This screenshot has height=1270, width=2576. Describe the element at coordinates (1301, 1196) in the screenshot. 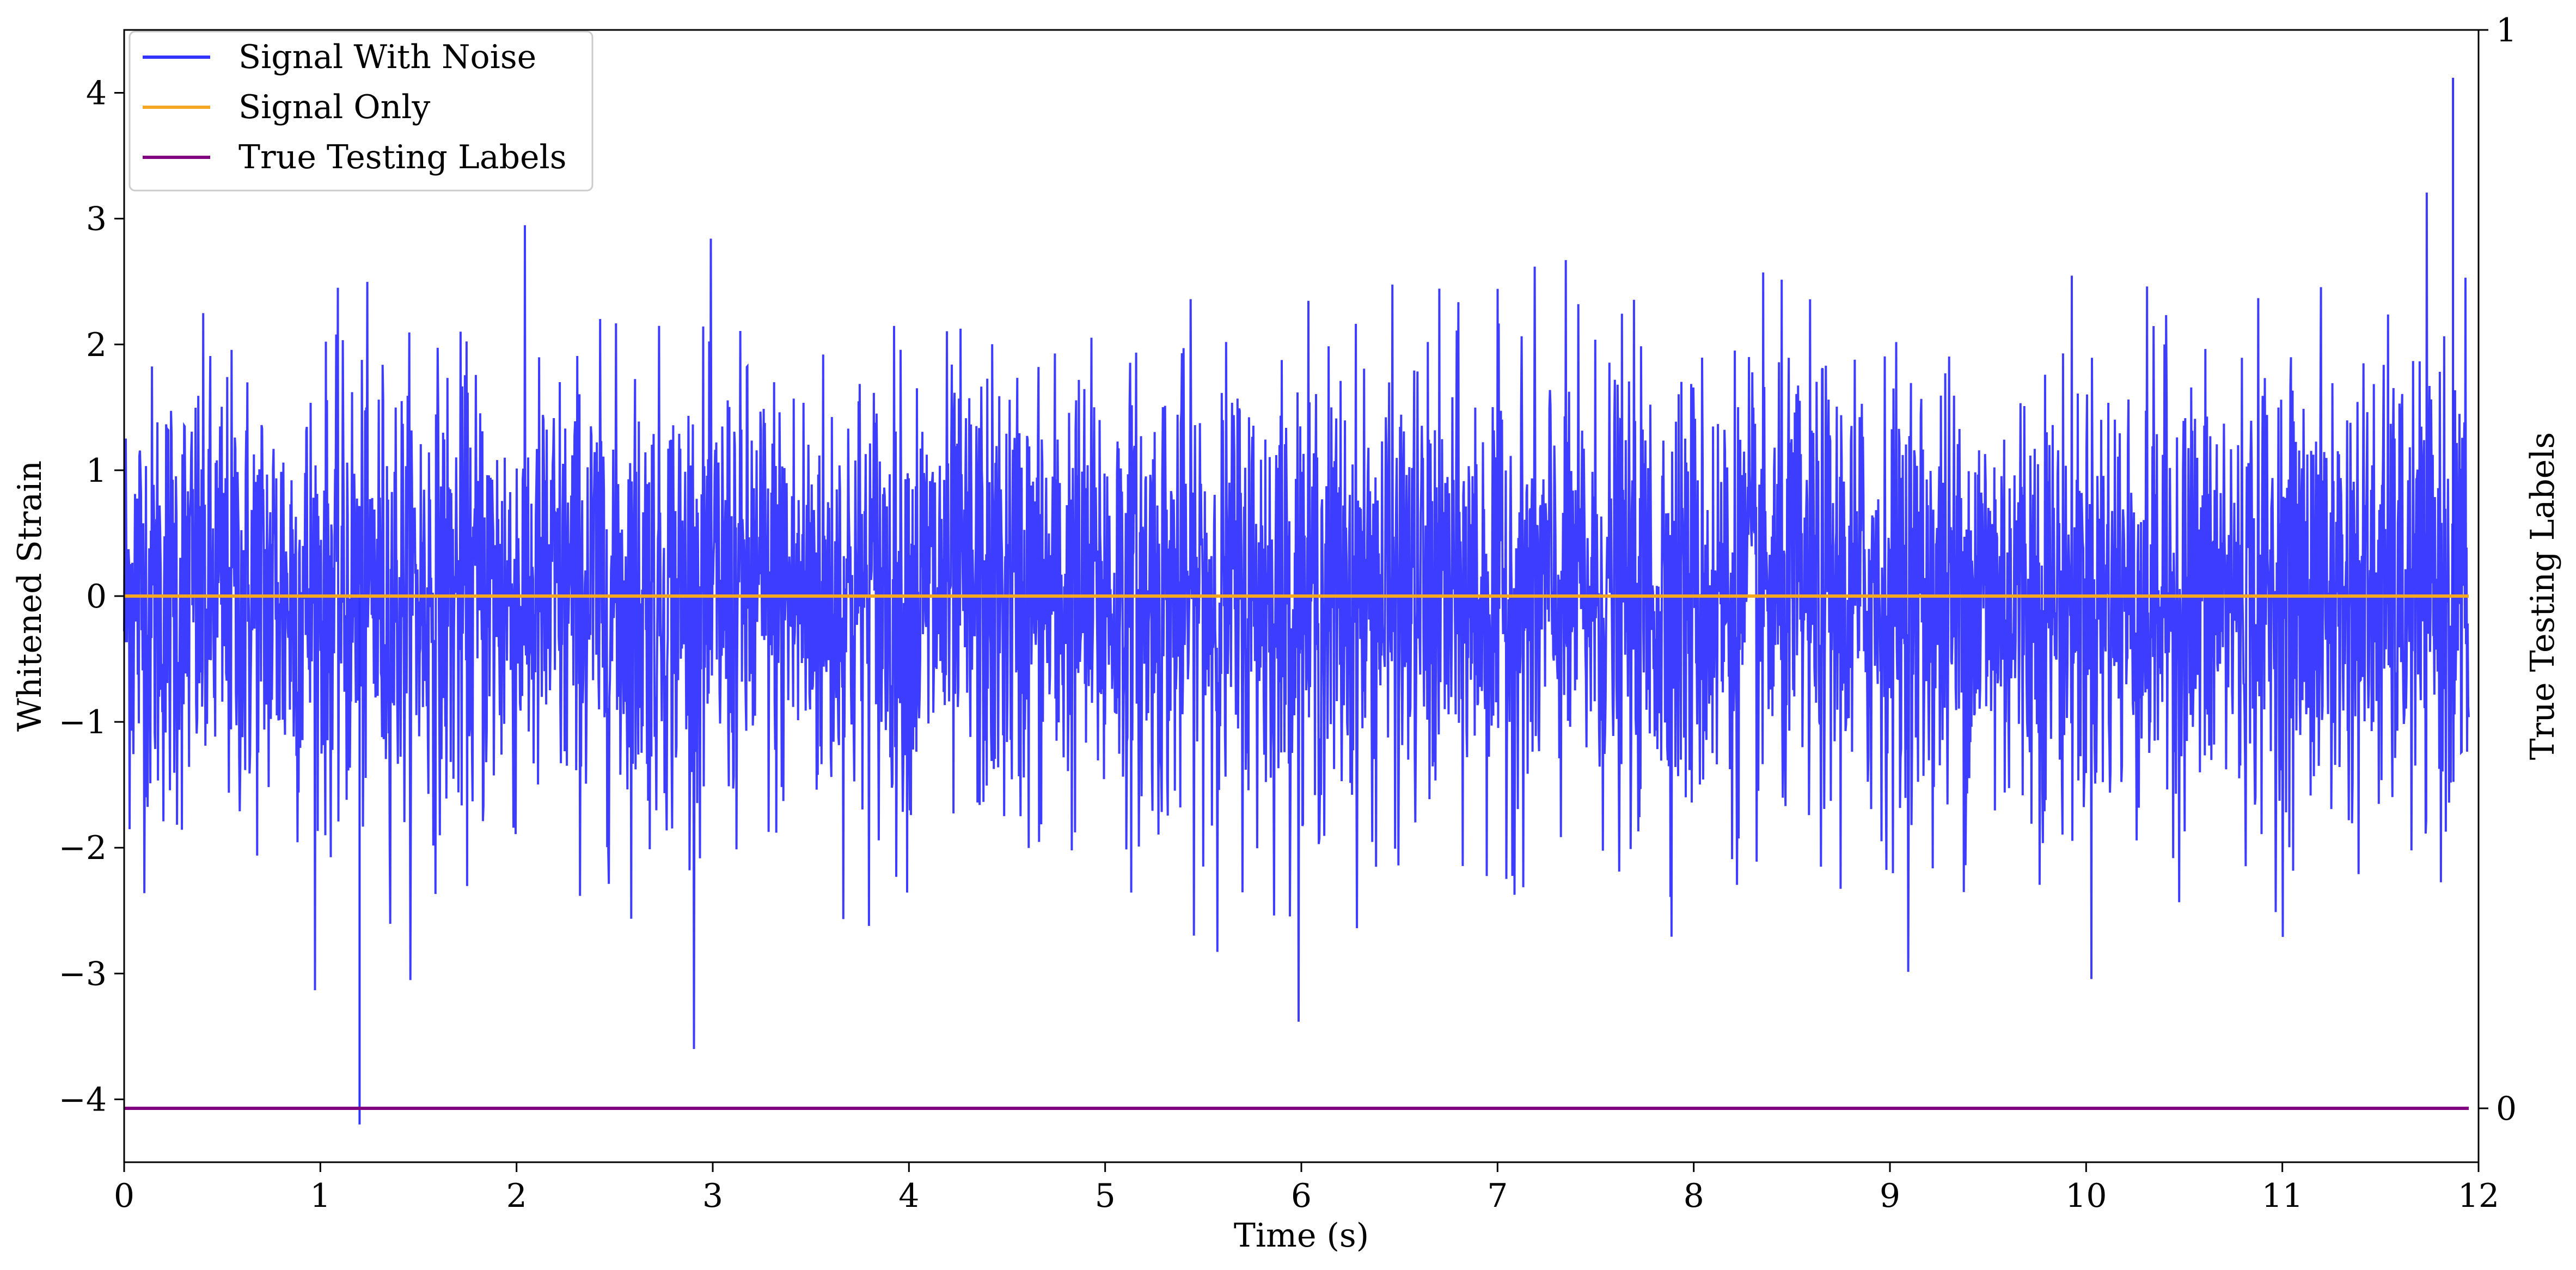

I see `x-tick-label: 6` at that location.